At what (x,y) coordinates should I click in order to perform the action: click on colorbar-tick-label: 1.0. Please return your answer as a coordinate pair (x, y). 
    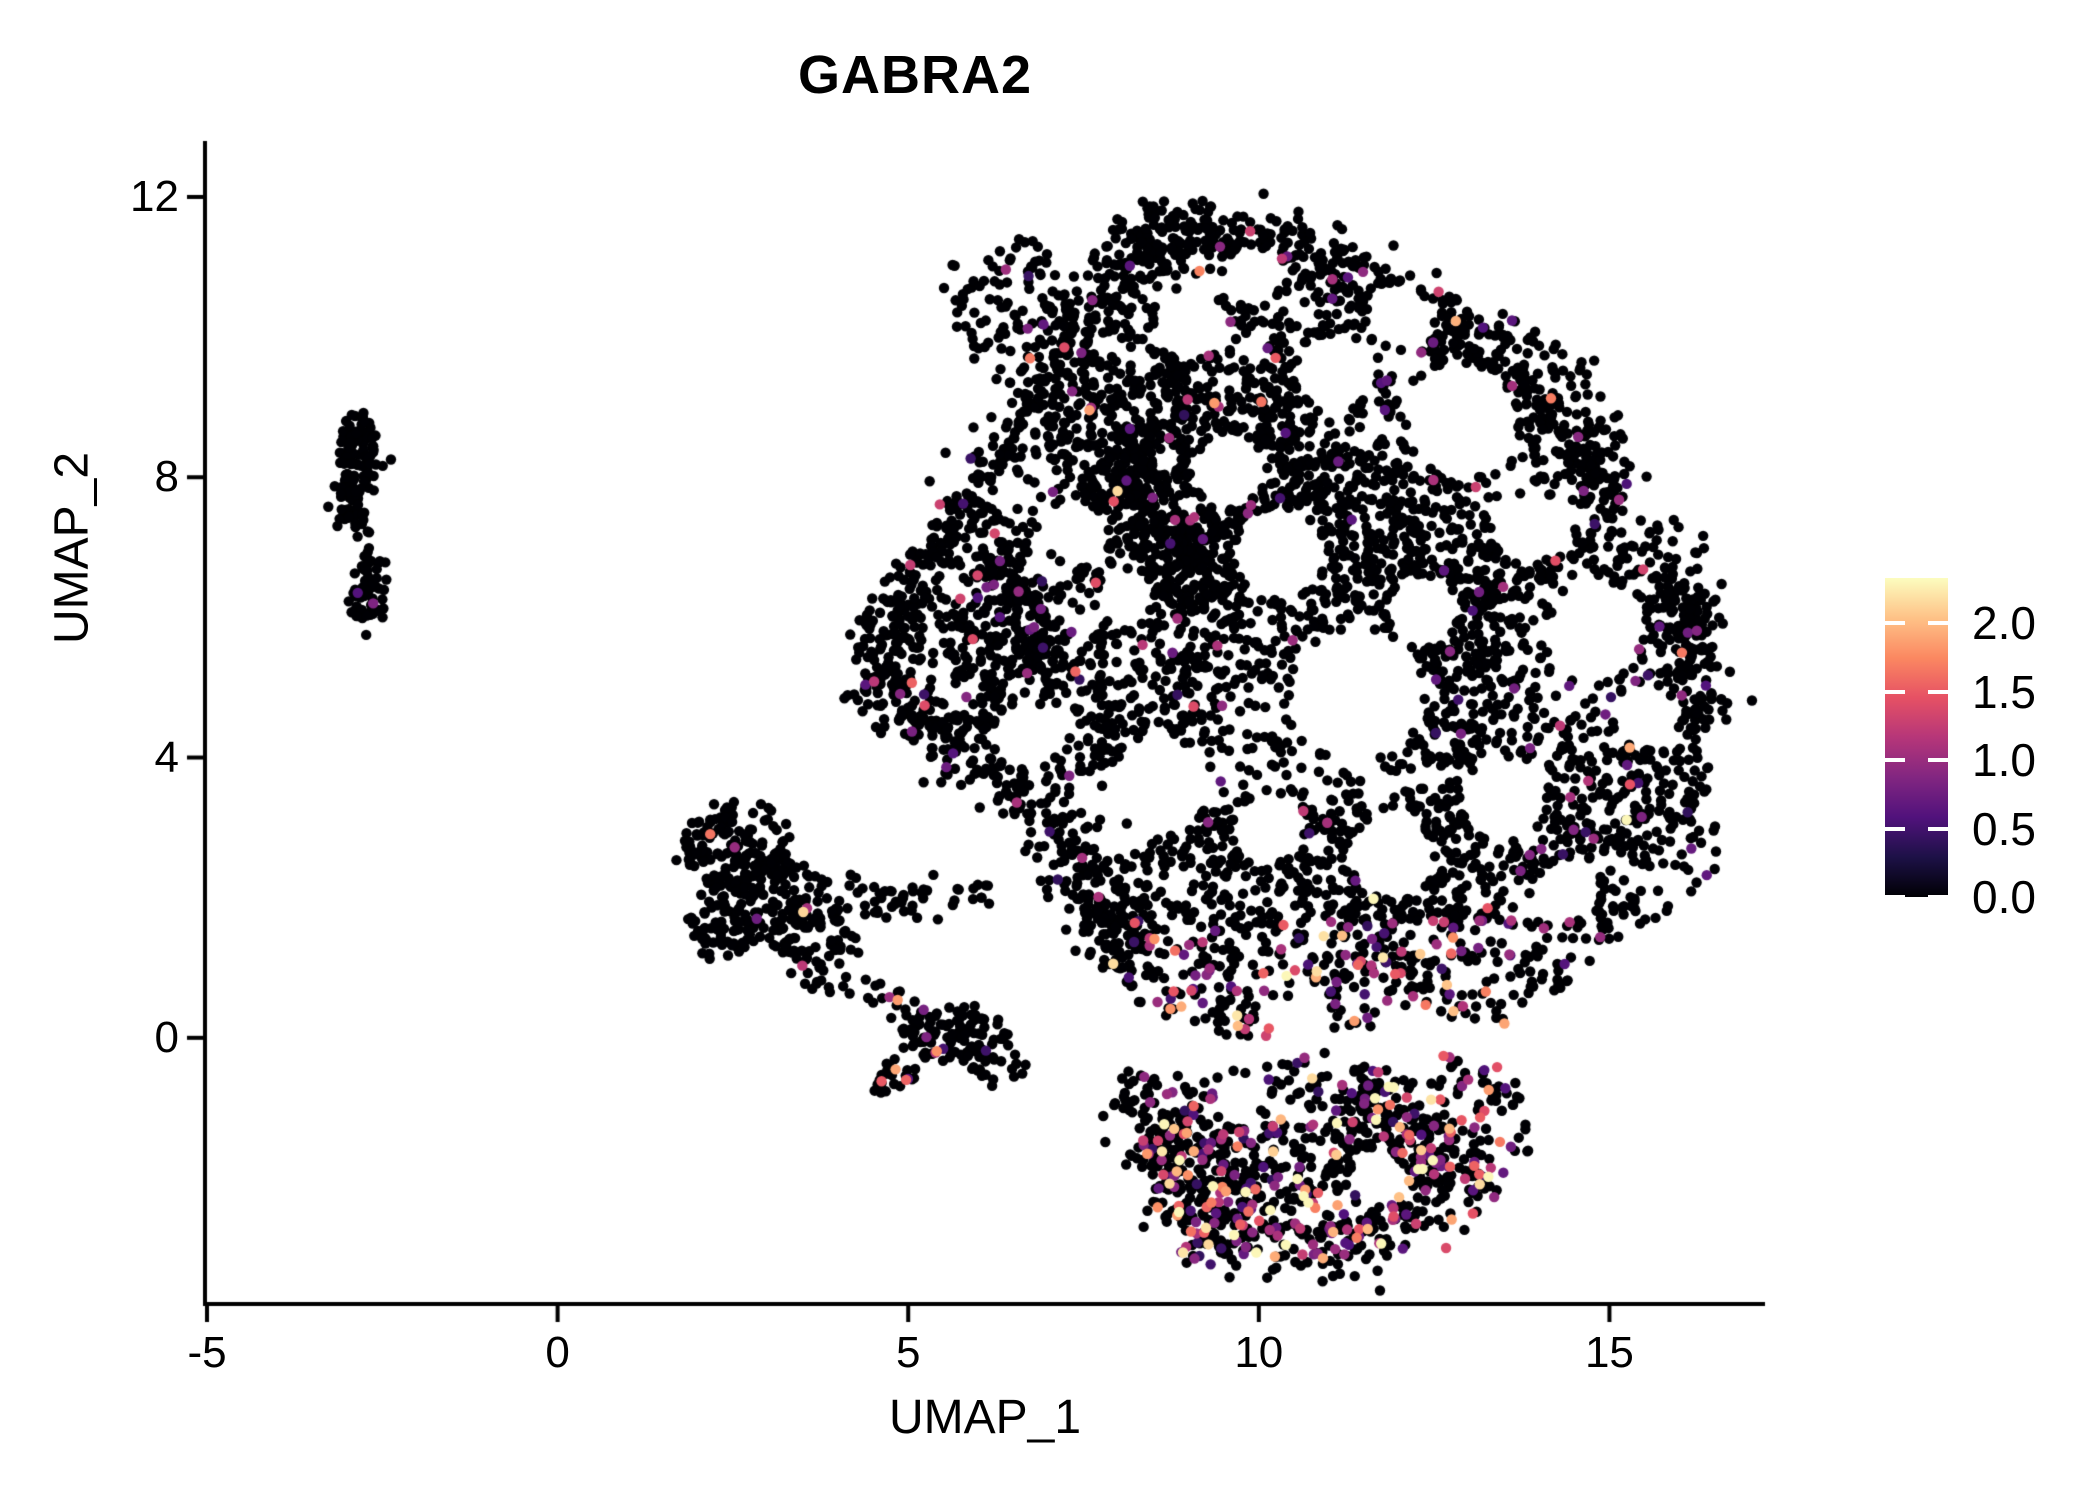
    Looking at the image, I should click on (2004, 760).